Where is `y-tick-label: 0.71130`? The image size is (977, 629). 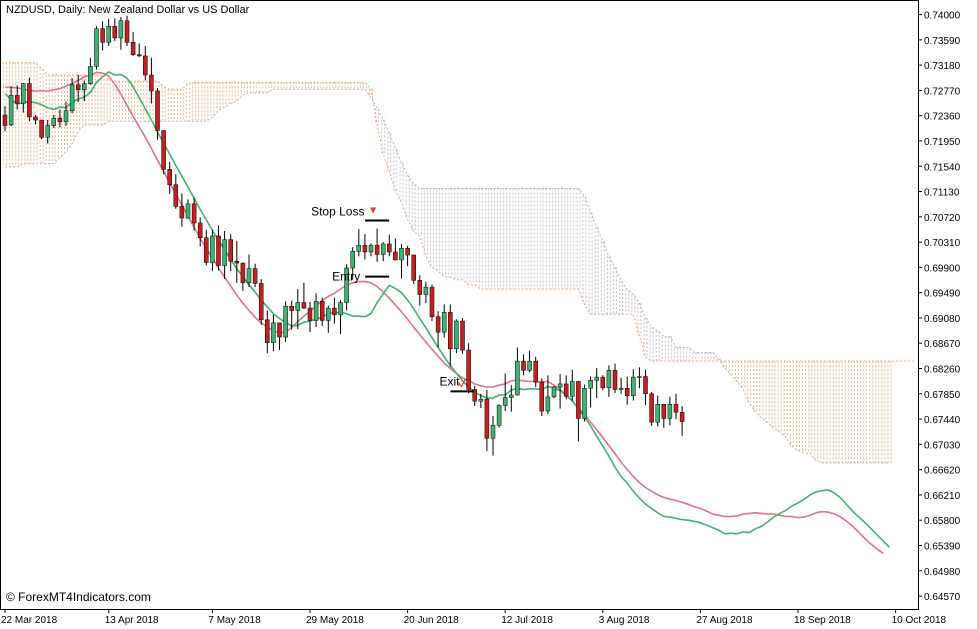
y-tick-label: 0.71130 is located at coordinates (942, 193).